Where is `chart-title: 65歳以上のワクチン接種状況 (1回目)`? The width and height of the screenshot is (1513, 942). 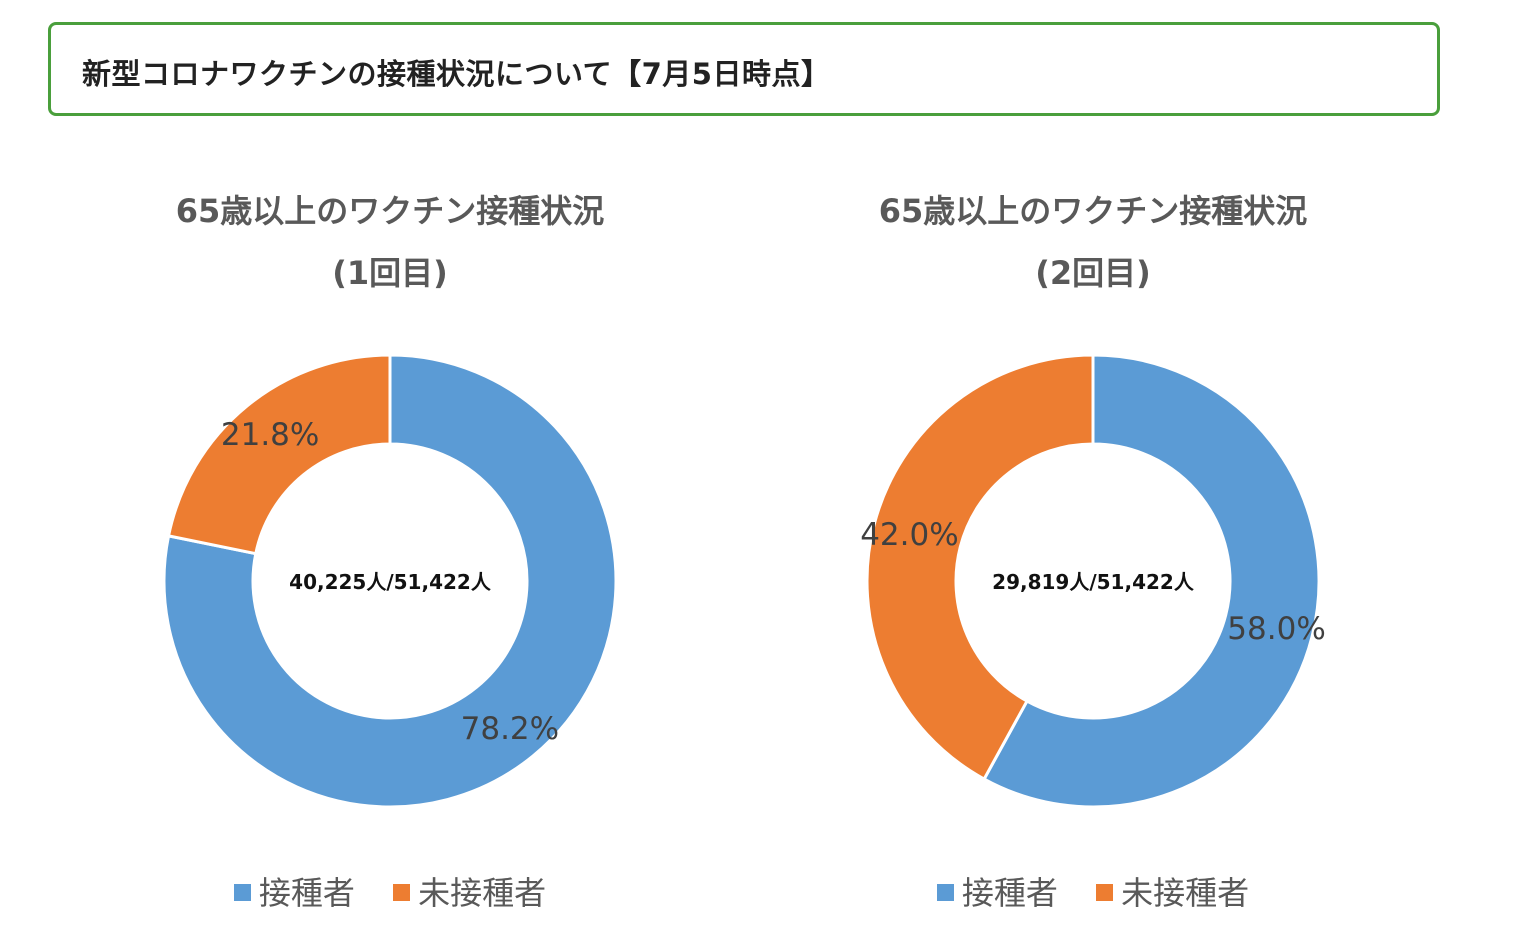 chart-title: 65歳以上のワクチン接種状況 (1回目) is located at coordinates (390, 242).